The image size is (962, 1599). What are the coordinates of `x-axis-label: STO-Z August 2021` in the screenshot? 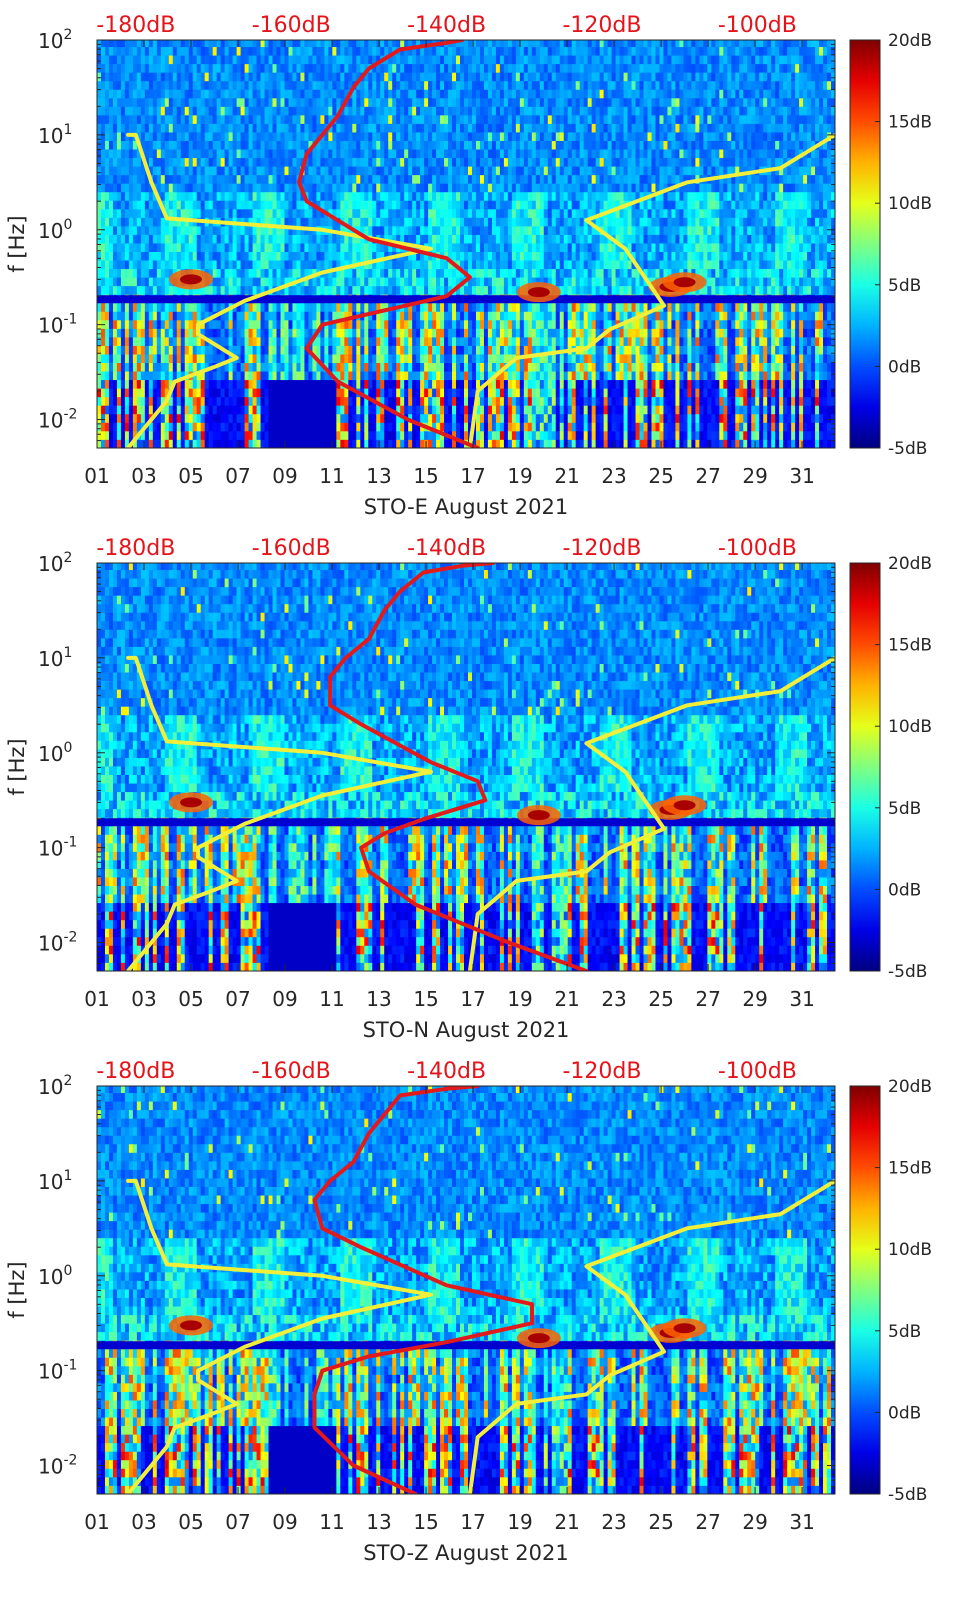 It's located at (466, 1553).